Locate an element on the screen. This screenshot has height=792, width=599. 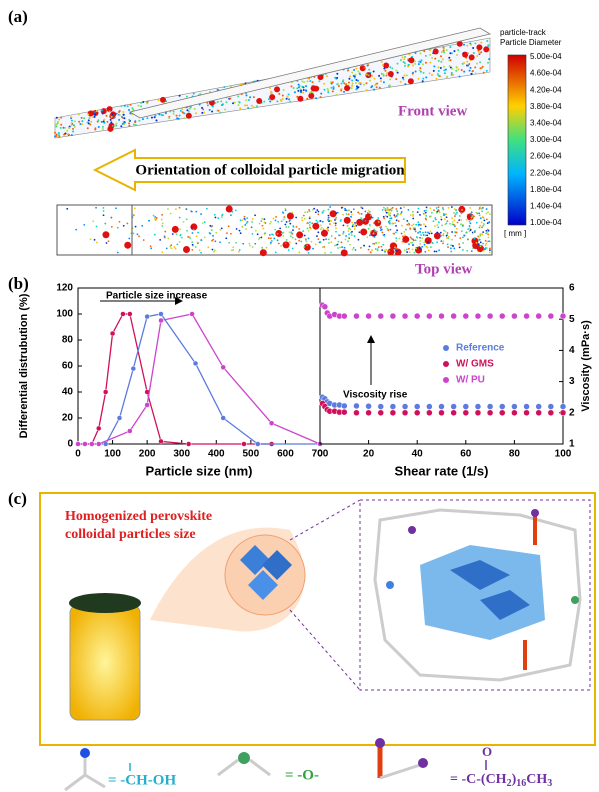
formula-part: = -C-(CH is located at coordinates (478, 779).